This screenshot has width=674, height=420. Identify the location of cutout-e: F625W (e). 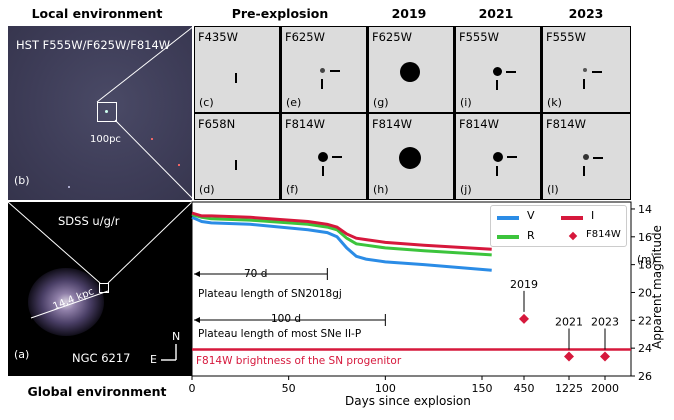
(324, 69).